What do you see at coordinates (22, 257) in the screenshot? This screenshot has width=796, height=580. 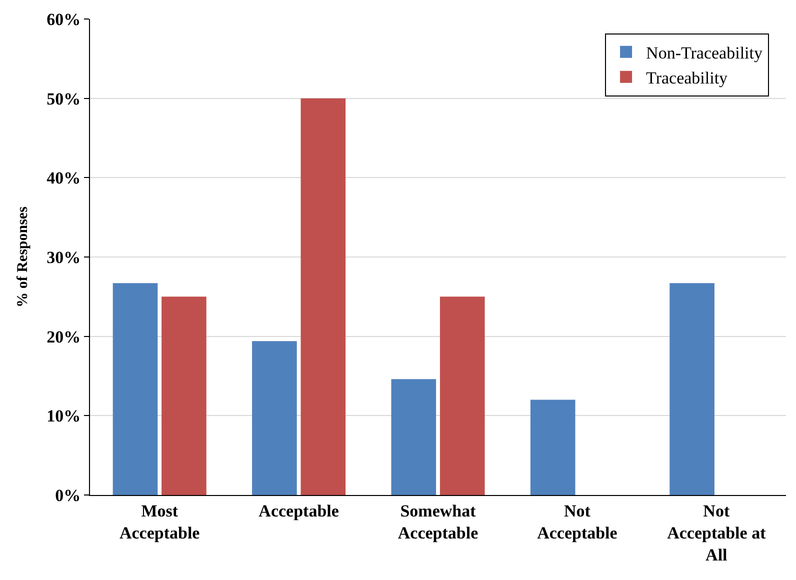 I see `y-axis-title: % of Responses` at bounding box center [22, 257].